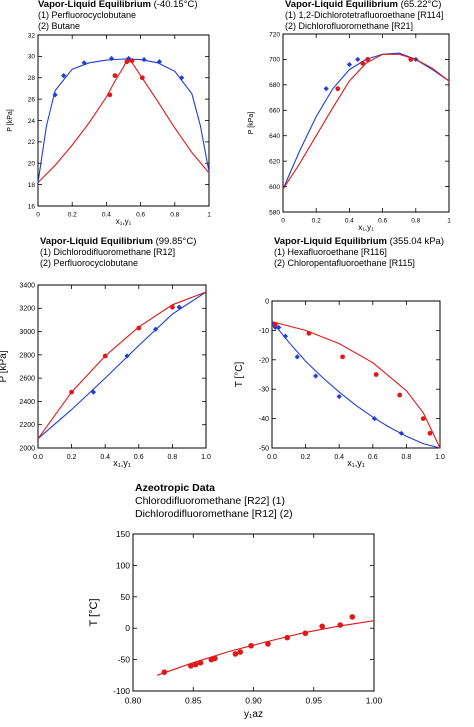  I want to click on y-tick-label: 700, so click(274, 60).